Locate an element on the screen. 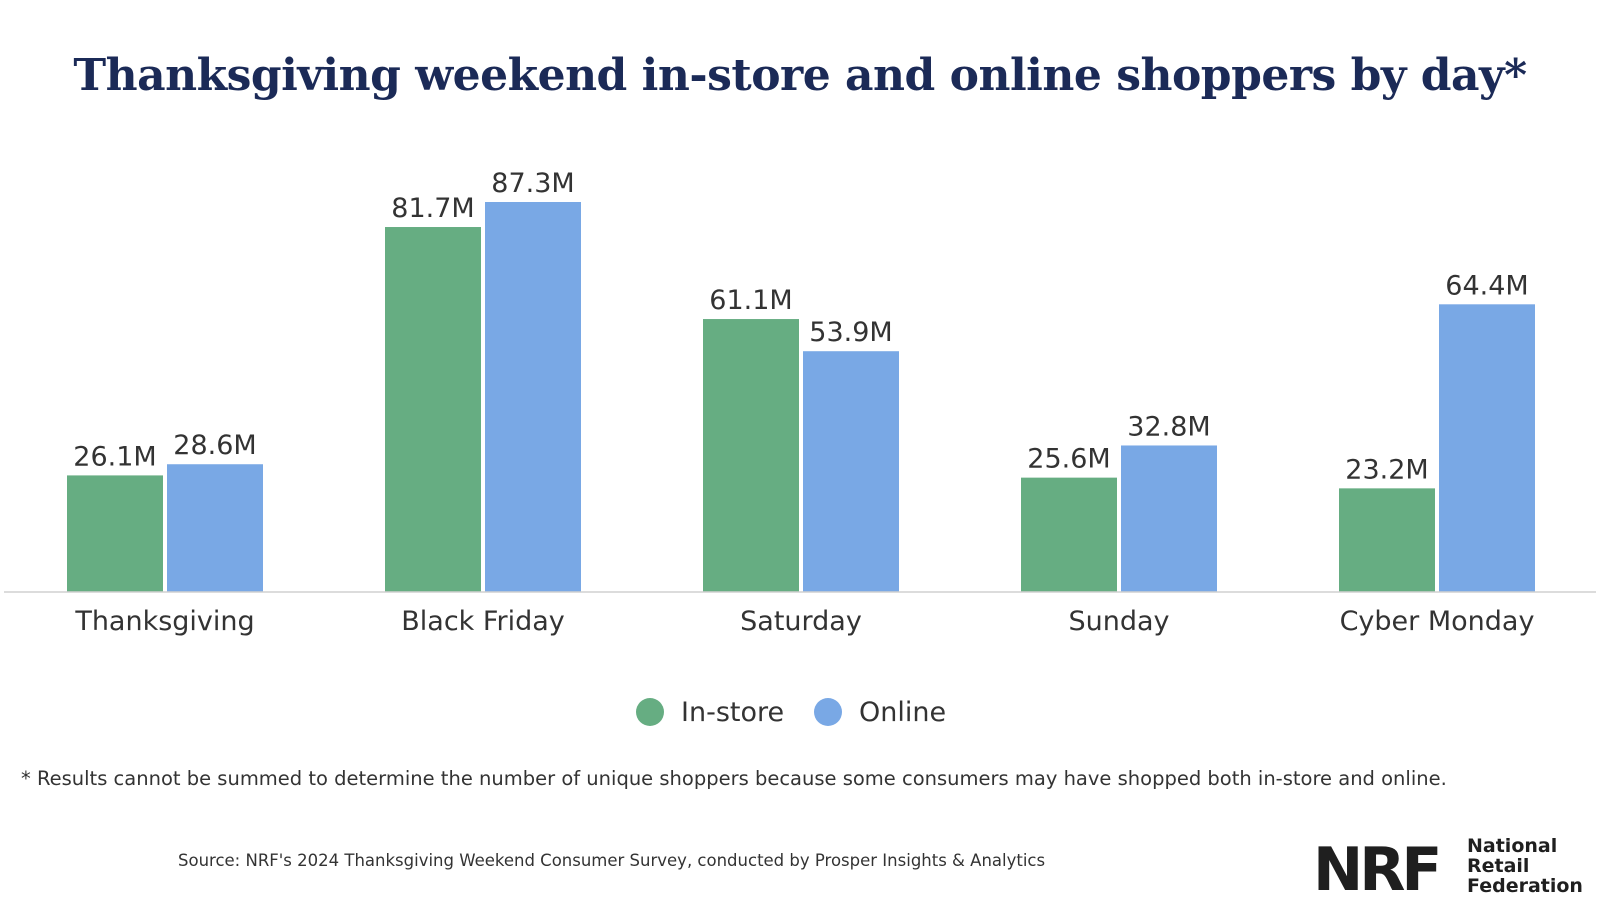 This screenshot has width=1600, height=921. data-label-in-store-black-friday: 81.7M is located at coordinates (432, 208).